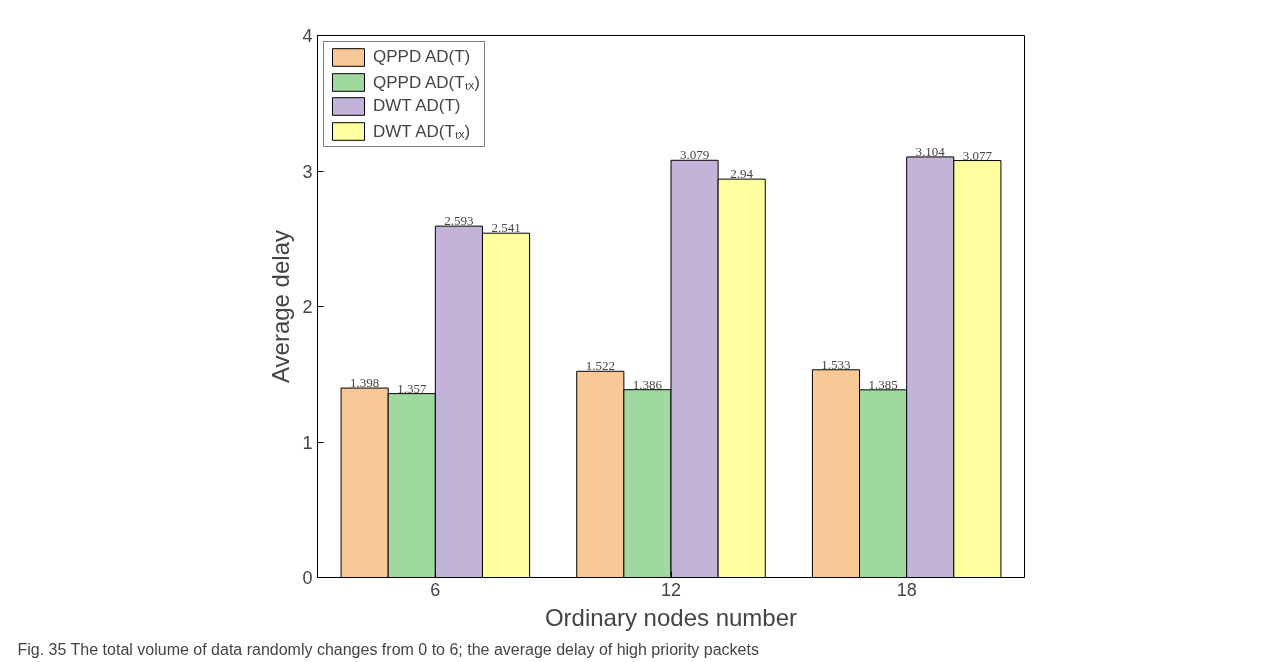 This screenshot has height=662, width=1284. I want to click on data-label: 2.593, so click(459, 221).